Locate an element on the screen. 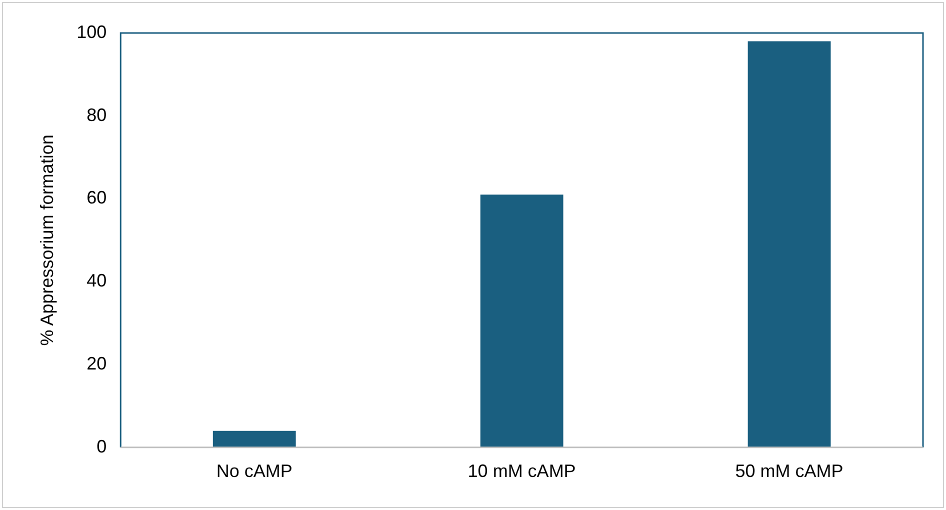 The width and height of the screenshot is (946, 510). y-axis-title: % Appressorium formation is located at coordinates (46, 240).